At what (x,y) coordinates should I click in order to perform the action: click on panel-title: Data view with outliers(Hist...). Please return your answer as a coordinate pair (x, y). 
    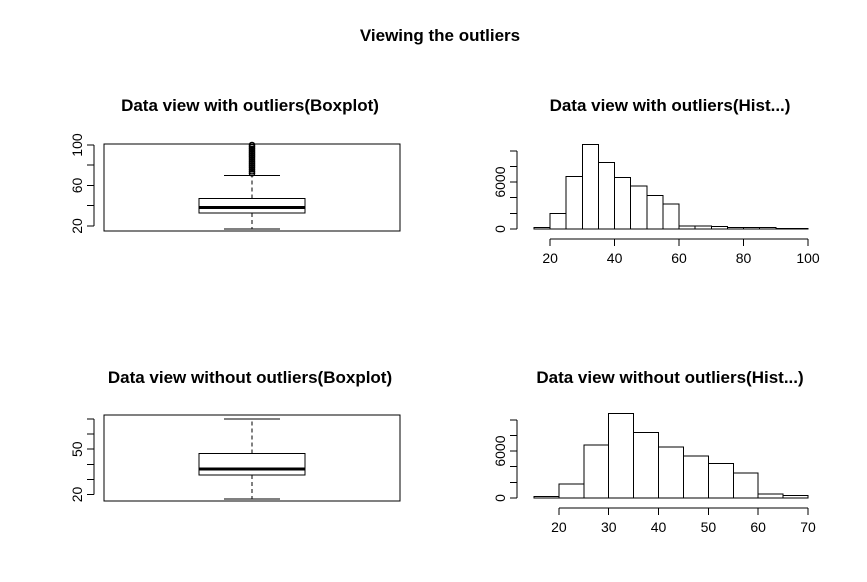
    Looking at the image, I should click on (670, 105).